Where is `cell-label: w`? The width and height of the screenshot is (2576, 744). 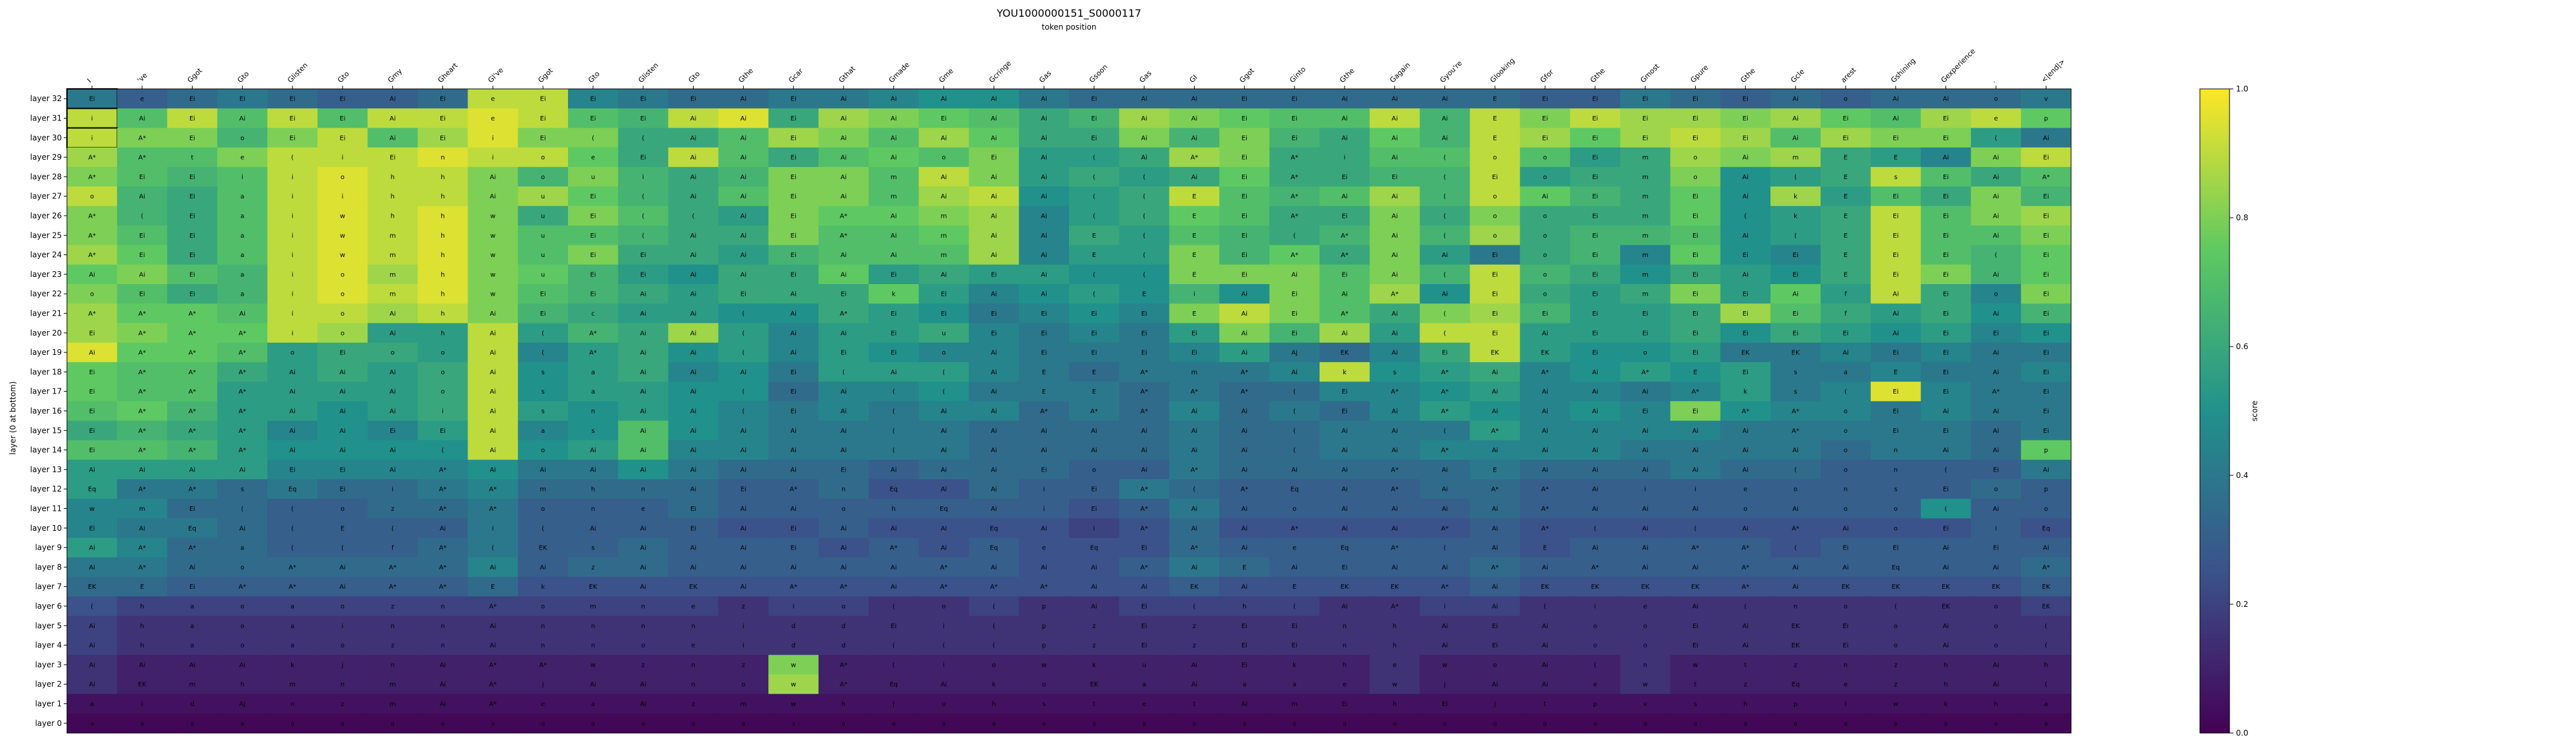
cell-label: w is located at coordinates (1645, 686).